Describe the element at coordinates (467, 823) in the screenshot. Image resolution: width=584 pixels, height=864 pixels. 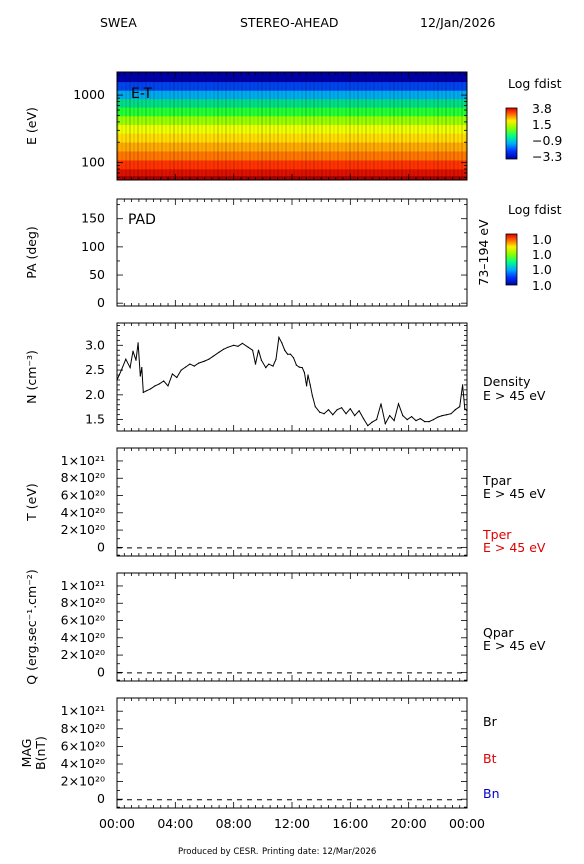
I see `time-tick-label: 00:00` at that location.